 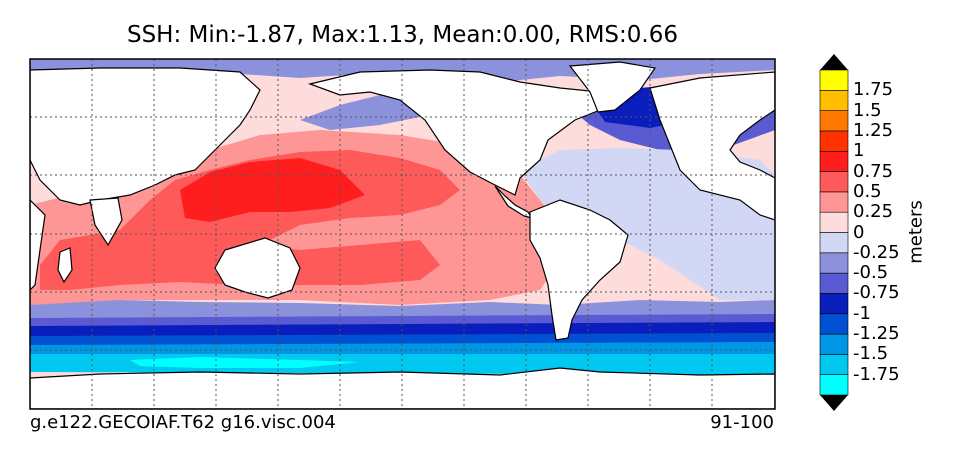 I want to click on colorbar-units-label: meters, so click(x=916, y=232).